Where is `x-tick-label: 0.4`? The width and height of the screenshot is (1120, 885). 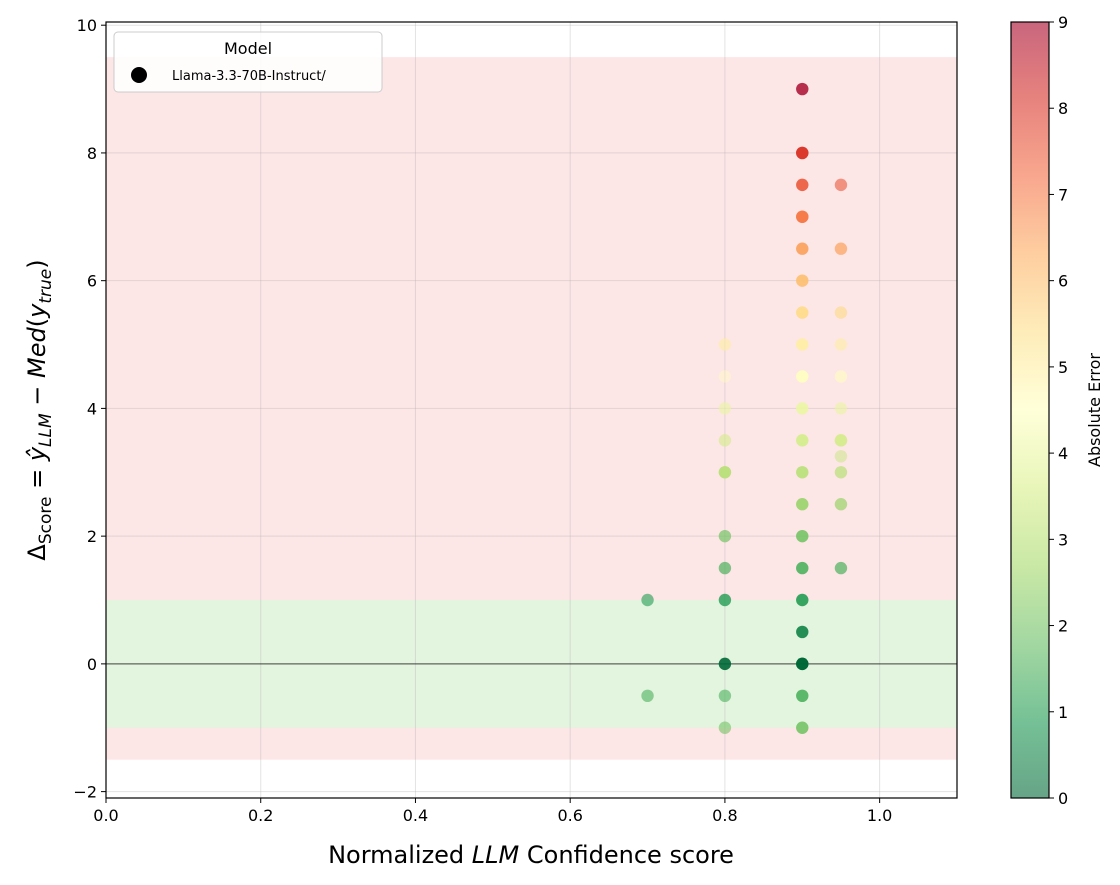
x-tick-label: 0.4 is located at coordinates (415, 815).